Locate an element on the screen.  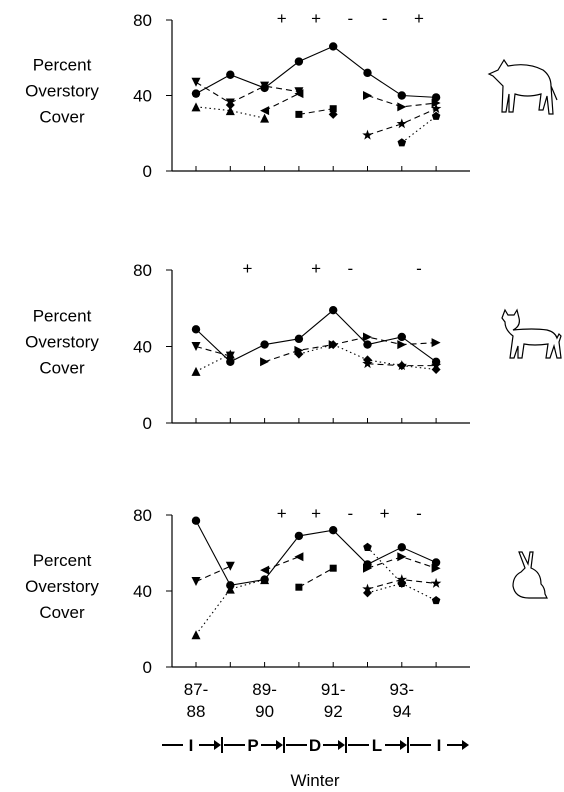
hare-icon is located at coordinates (530, 575).